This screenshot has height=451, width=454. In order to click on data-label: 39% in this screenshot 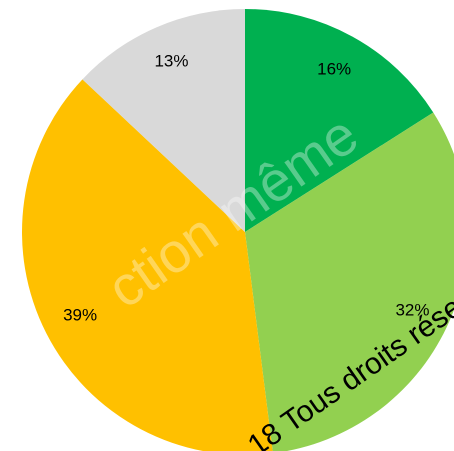, I will do `click(80, 315)`.